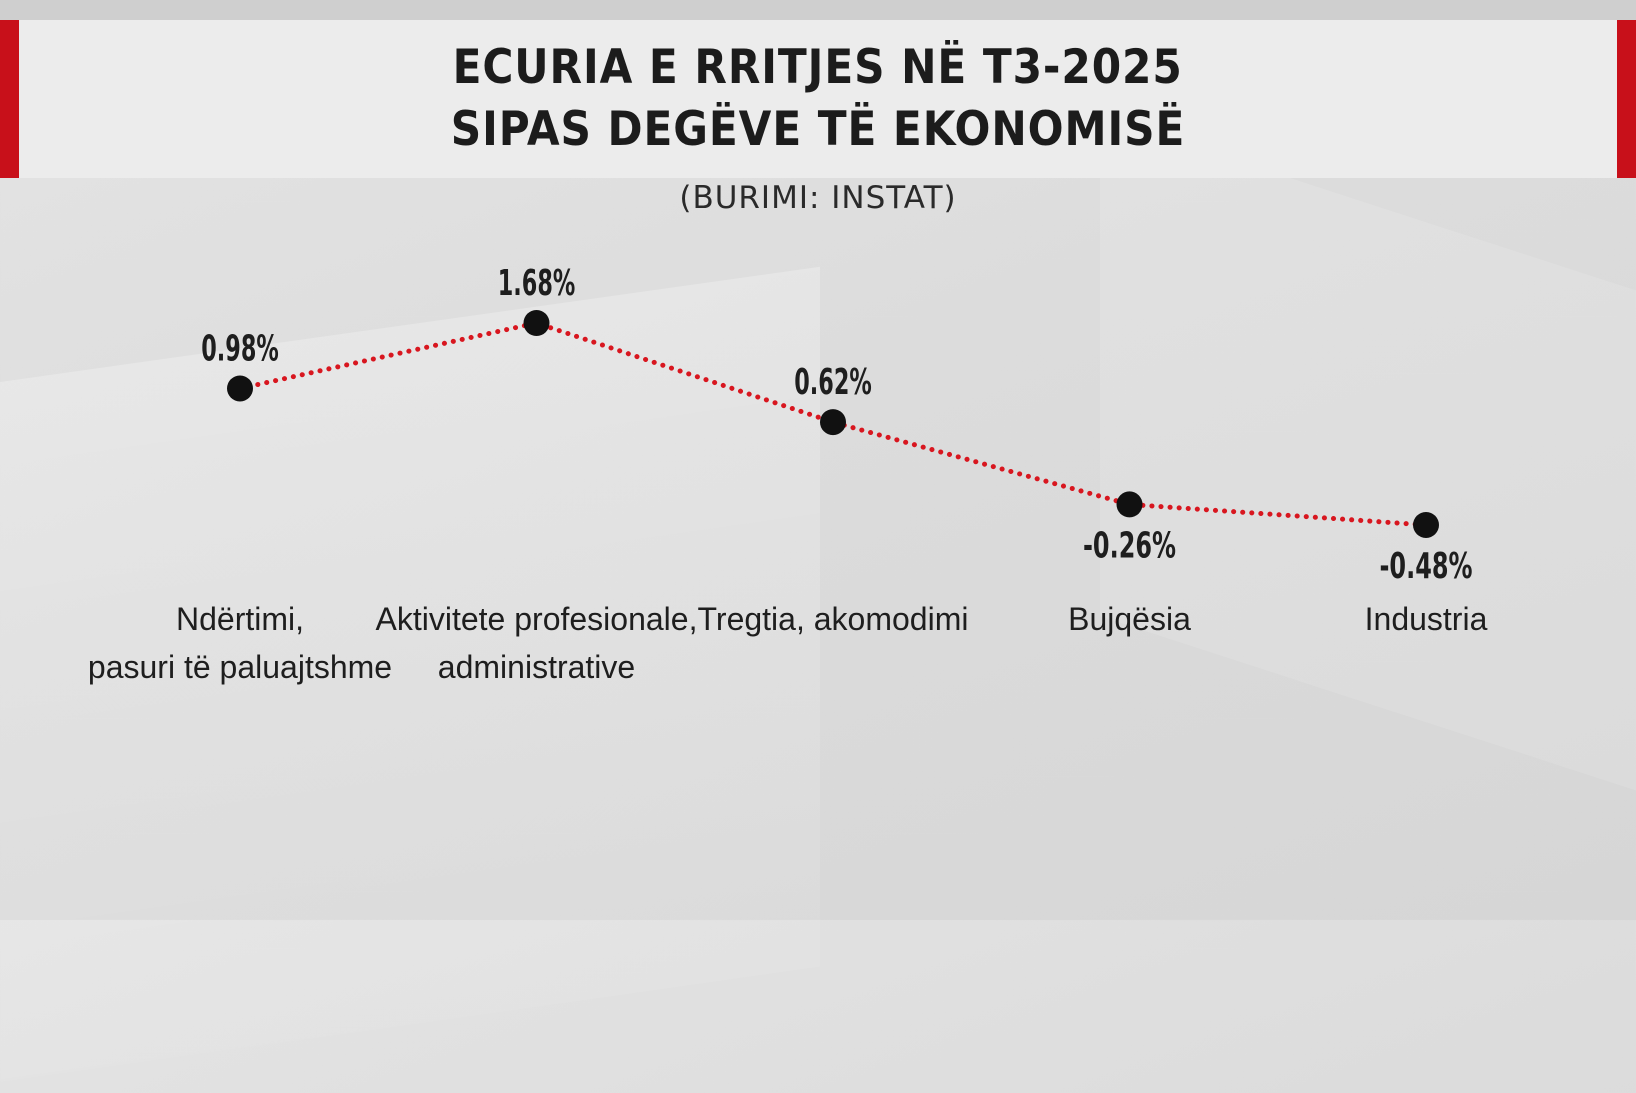  Describe the element at coordinates (537, 619) in the screenshot. I see `category-label: Aktivitete profesionale,` at that location.